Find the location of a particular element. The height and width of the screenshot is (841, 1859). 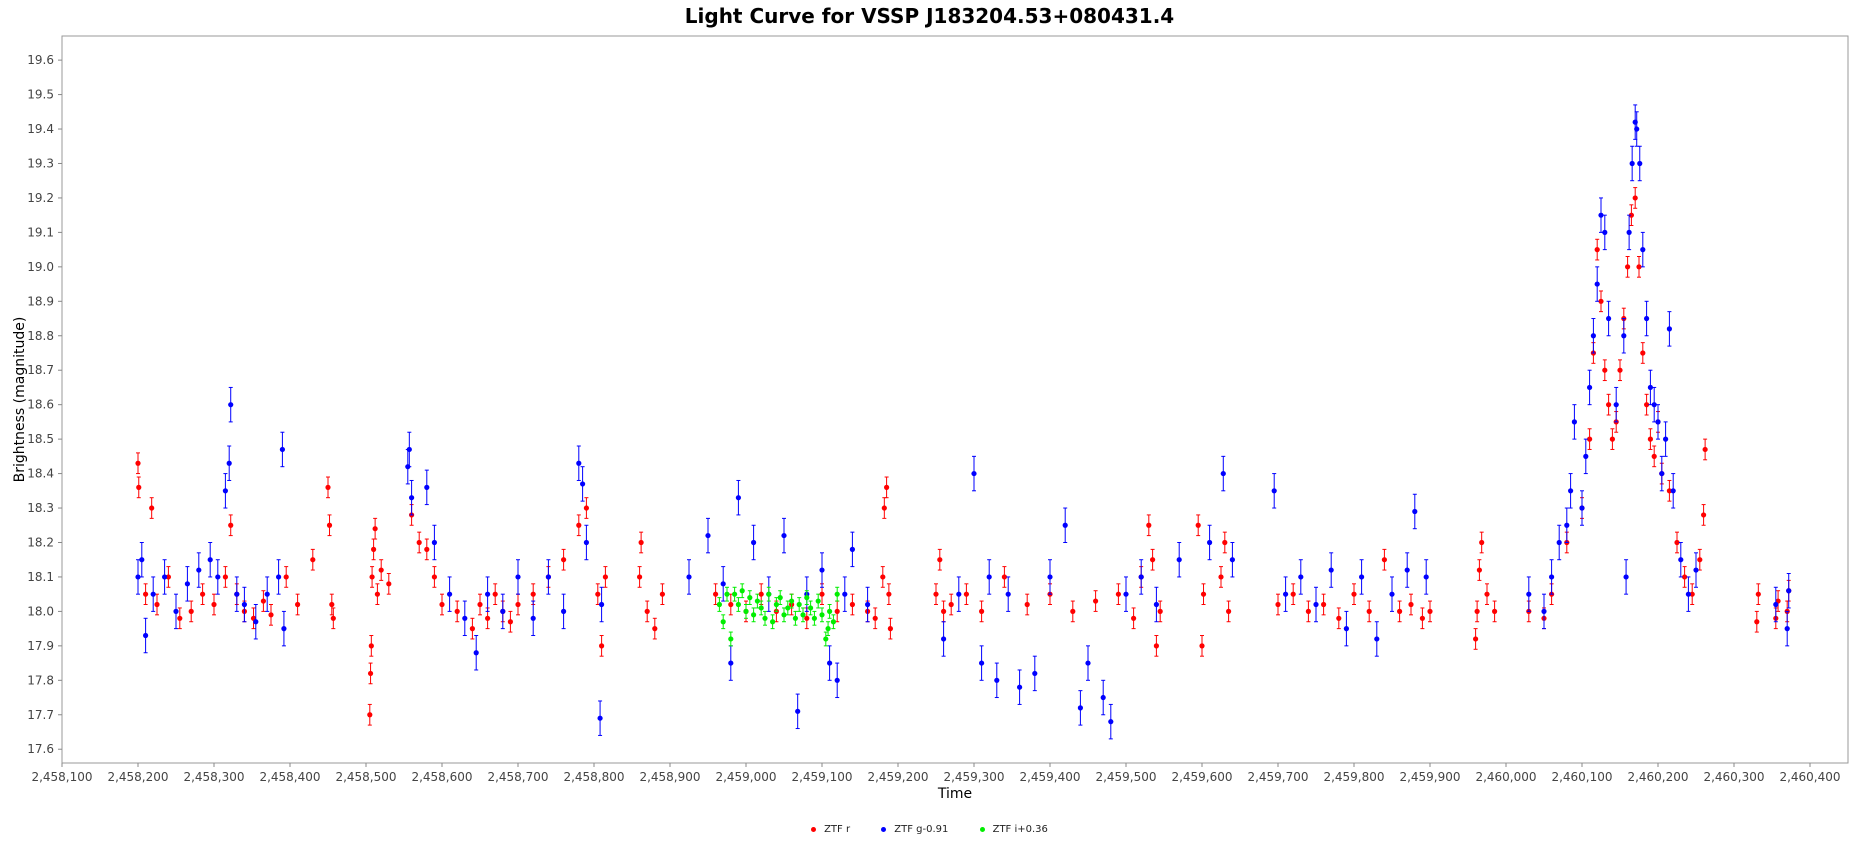

y-tick-label: 18.9 is located at coordinates (40, 301).